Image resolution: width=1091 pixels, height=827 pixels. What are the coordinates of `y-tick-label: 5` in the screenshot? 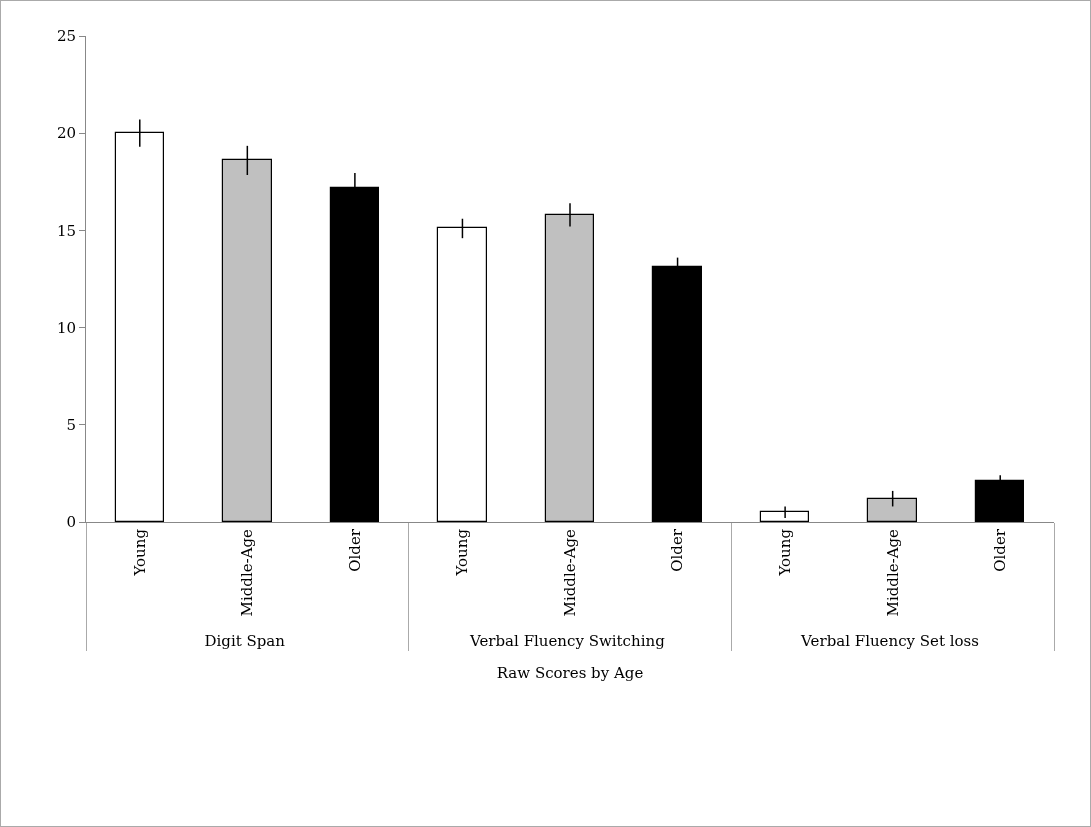 It's located at (71, 425).